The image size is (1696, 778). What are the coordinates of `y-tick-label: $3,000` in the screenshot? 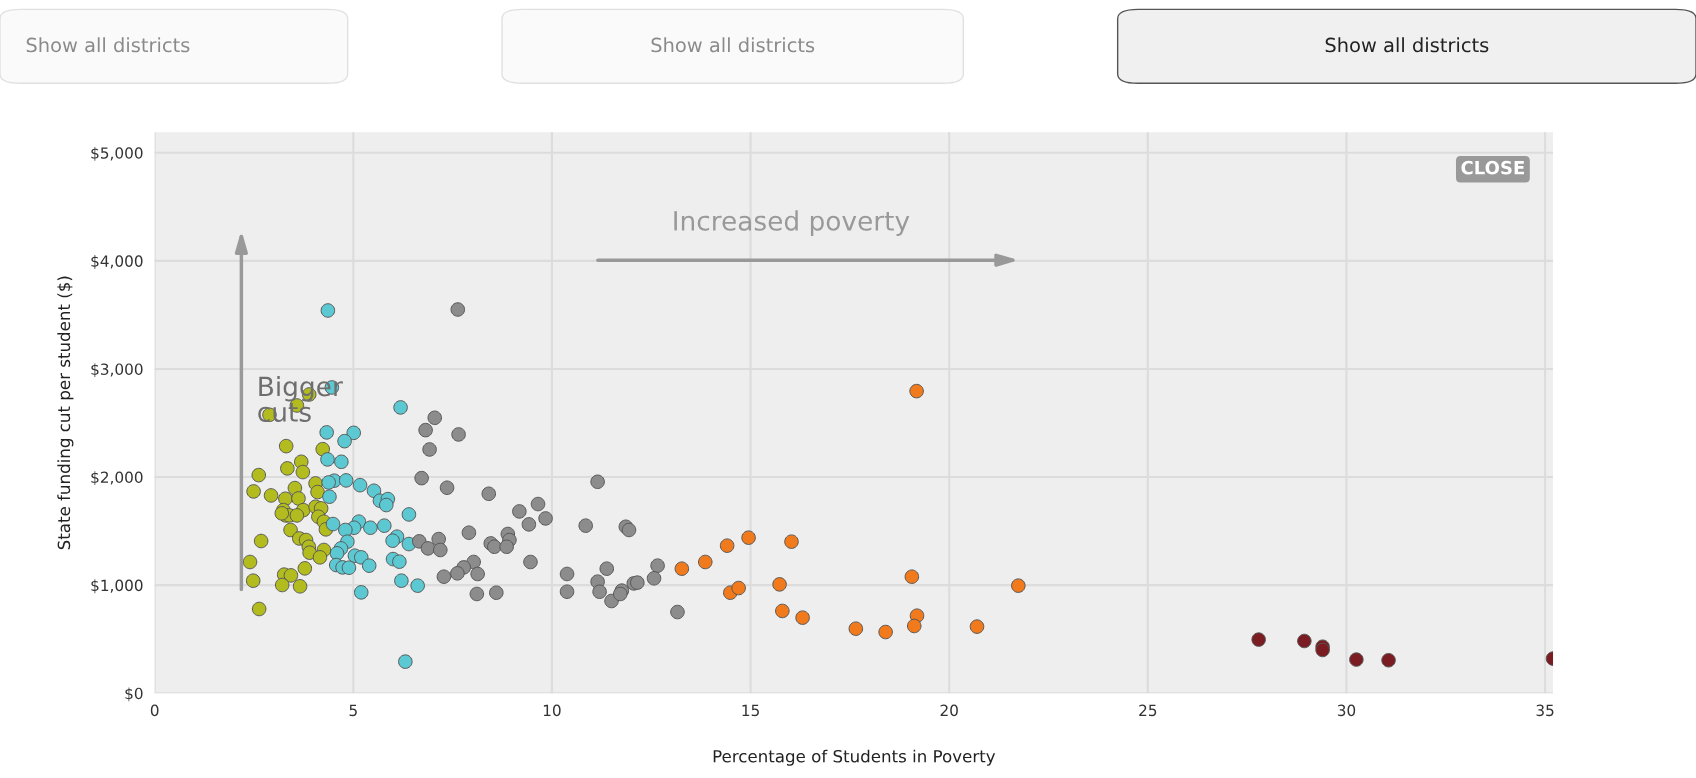 It's located at (117, 370).